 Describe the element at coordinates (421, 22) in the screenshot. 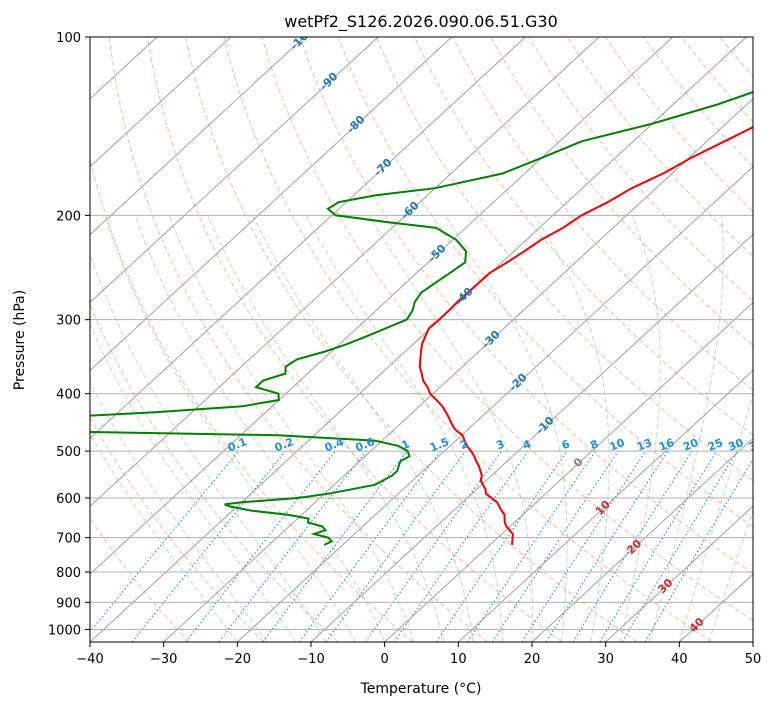

I see `chart-title: wetPf2_S126.2026.090.06.51.G30` at that location.